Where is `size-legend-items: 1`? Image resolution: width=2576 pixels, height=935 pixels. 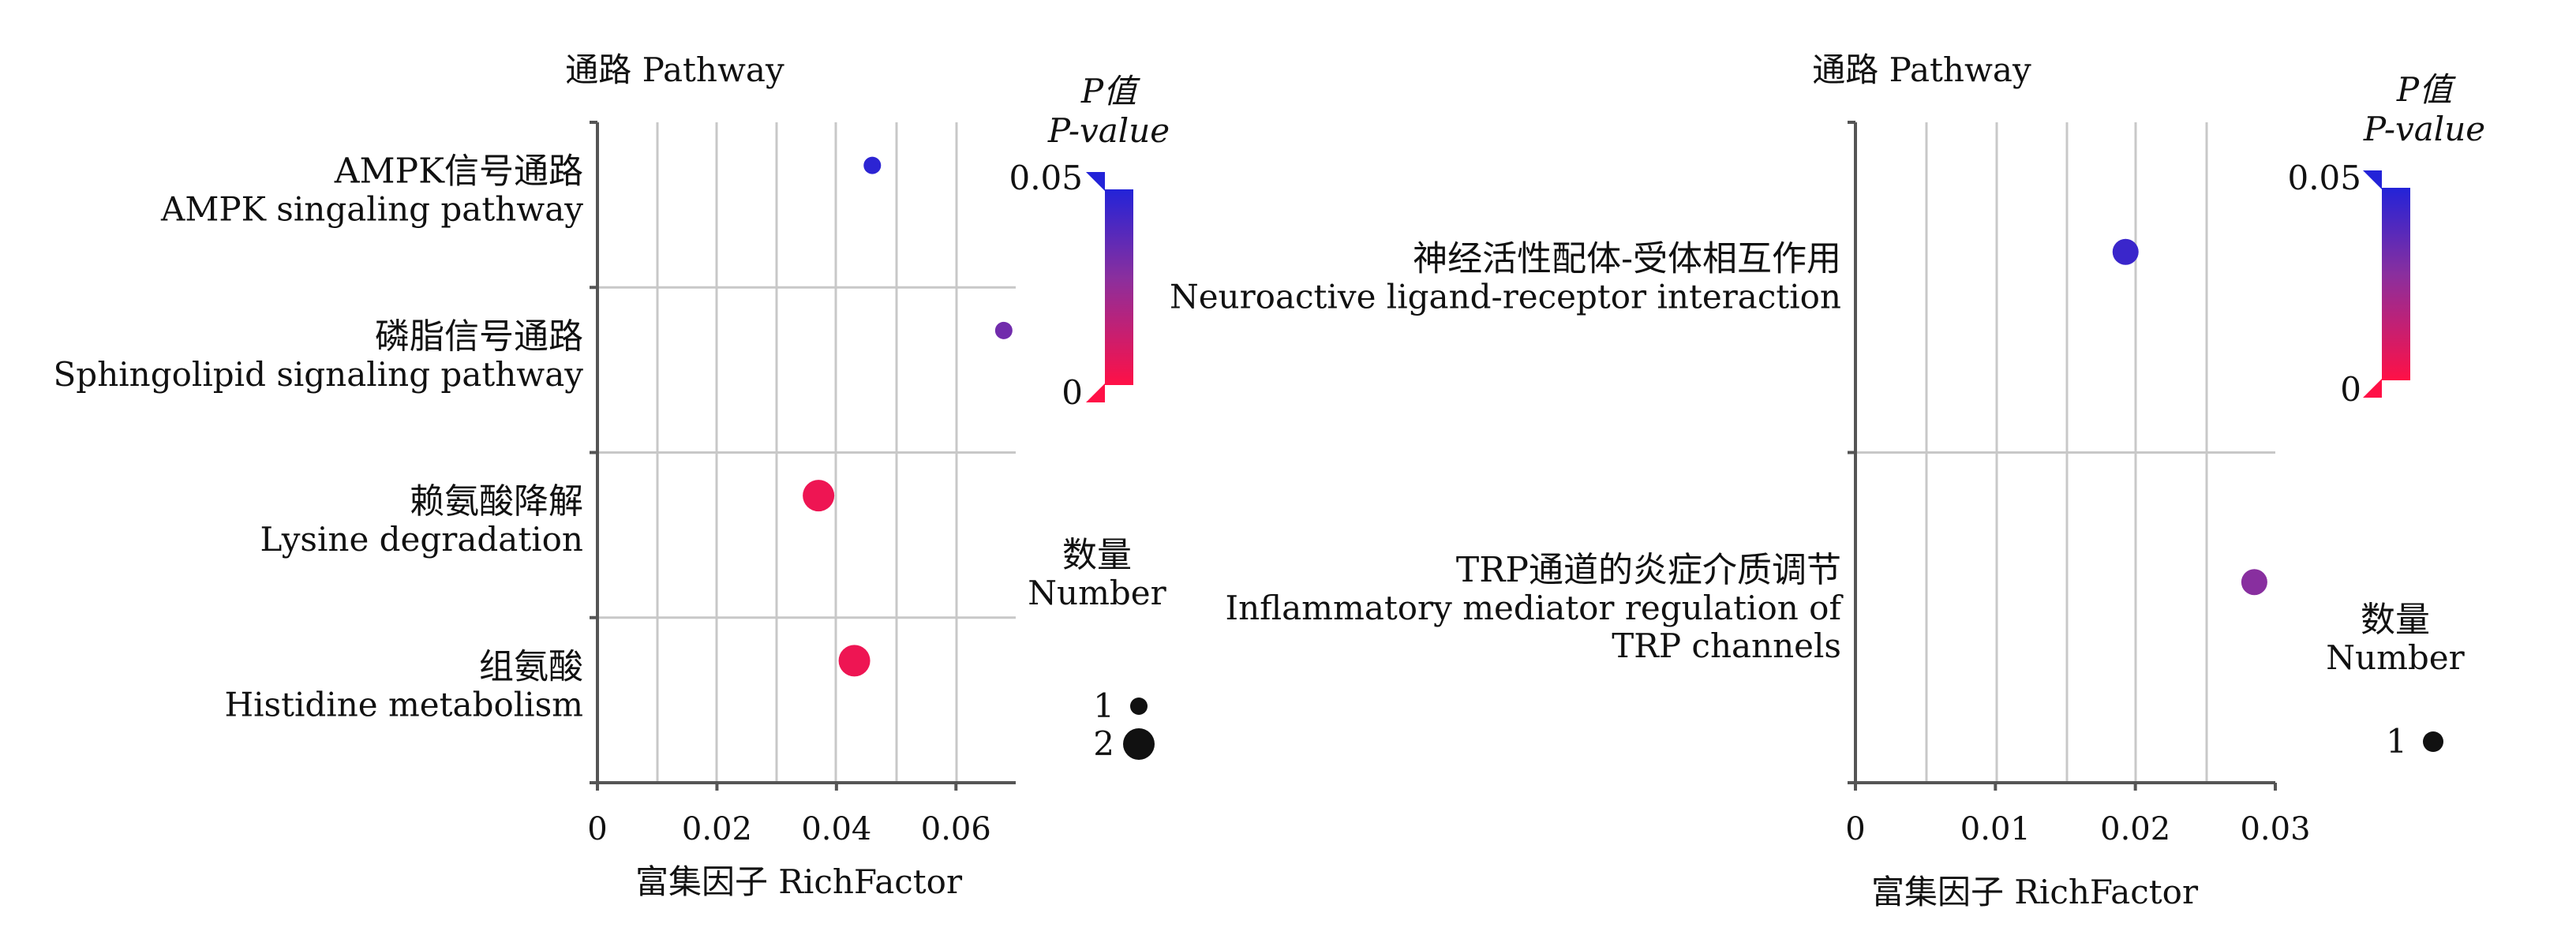
size-legend-items: 1 is located at coordinates (2414, 741).